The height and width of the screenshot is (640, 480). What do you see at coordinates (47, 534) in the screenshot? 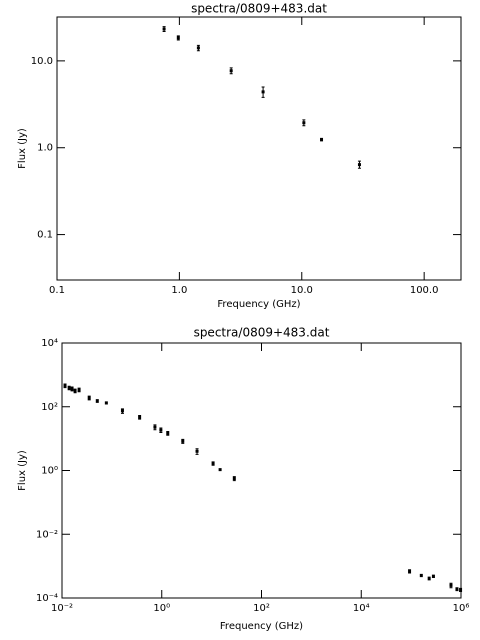
I see `y-tick-label: 10⁻²` at bounding box center [47, 534].